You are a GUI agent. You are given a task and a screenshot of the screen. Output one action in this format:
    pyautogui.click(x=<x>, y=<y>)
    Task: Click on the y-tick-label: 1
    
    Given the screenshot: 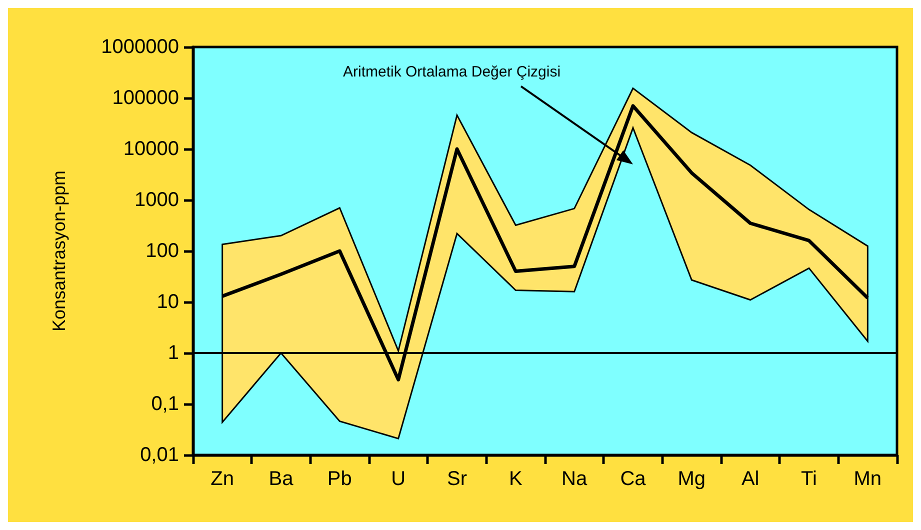 What is the action you would take?
    pyautogui.click(x=173, y=353)
    